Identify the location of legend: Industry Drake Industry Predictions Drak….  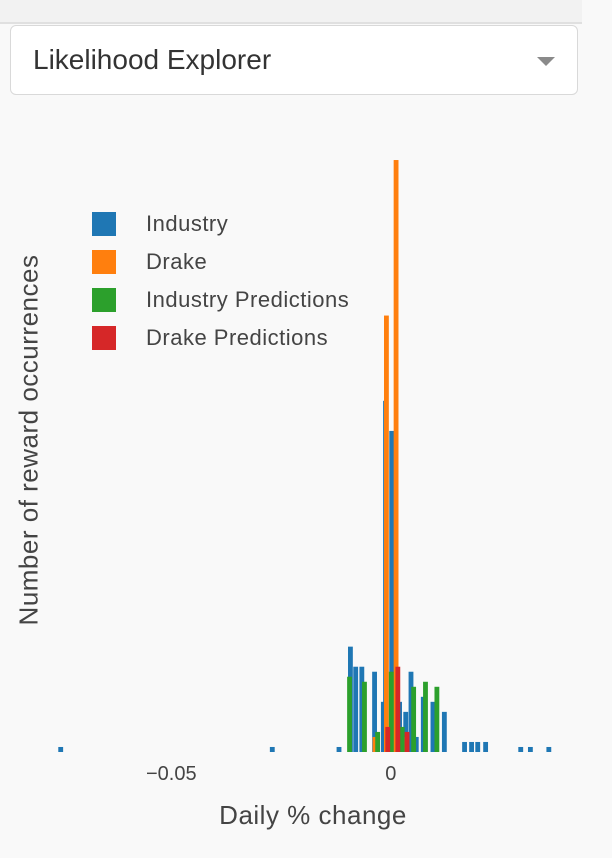
(220, 281).